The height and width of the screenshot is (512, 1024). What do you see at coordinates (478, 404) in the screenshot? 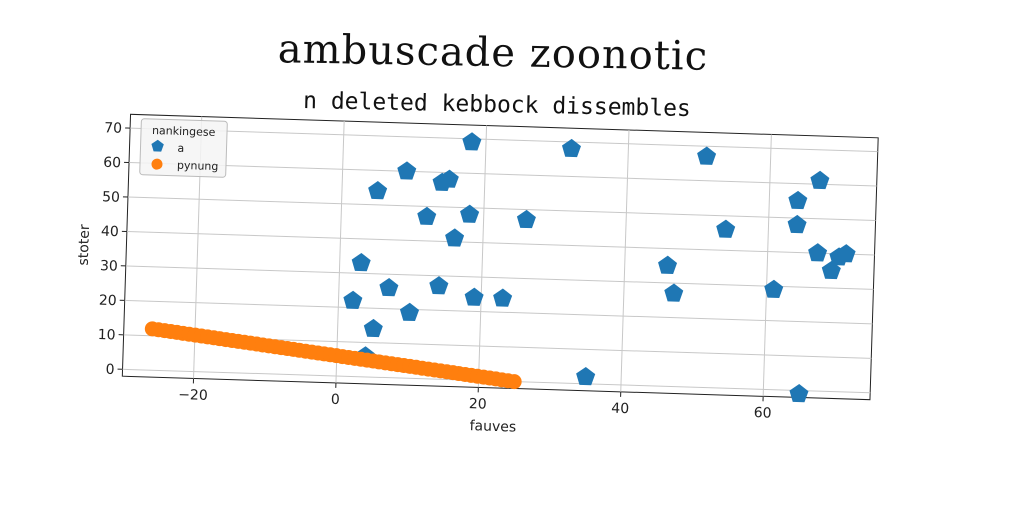
I see `x-tick-label: 20` at bounding box center [478, 404].